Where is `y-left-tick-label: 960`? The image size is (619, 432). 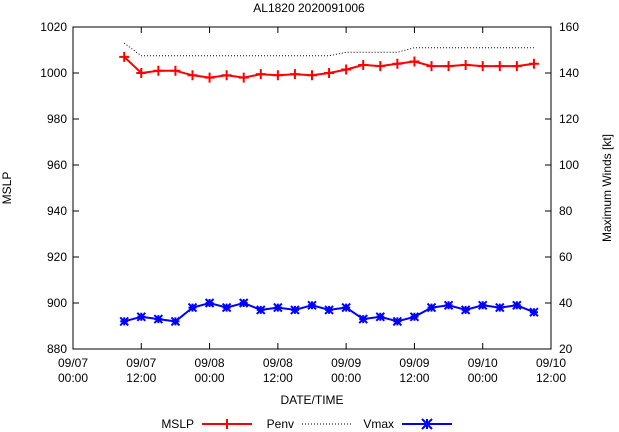 y-left-tick-label: 960 is located at coordinates (57, 165).